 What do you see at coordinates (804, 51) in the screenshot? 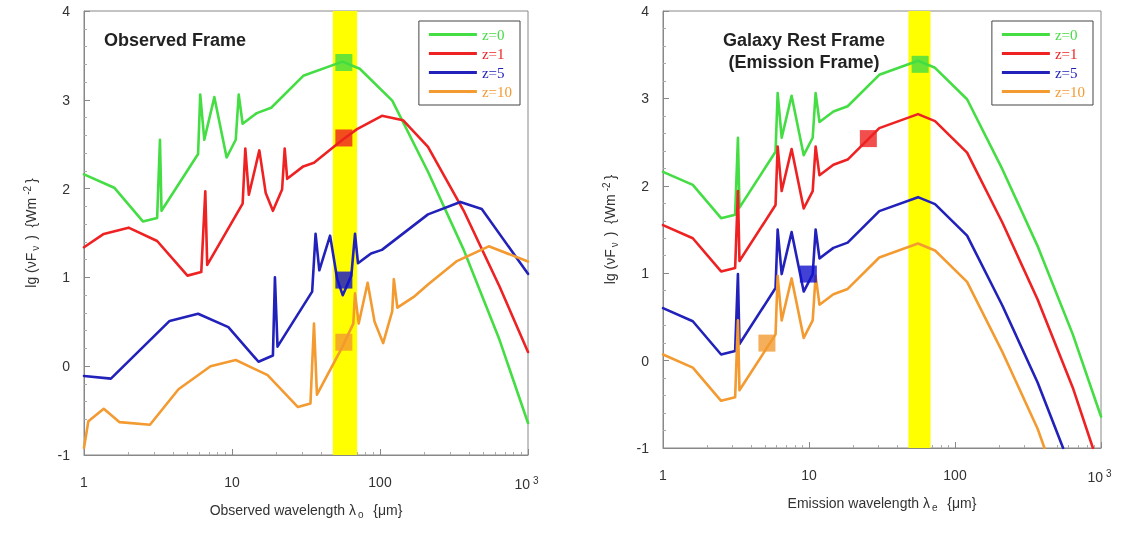
I see `annotation: Galaxy Rest Frame (Emission Frame)` at bounding box center [804, 51].